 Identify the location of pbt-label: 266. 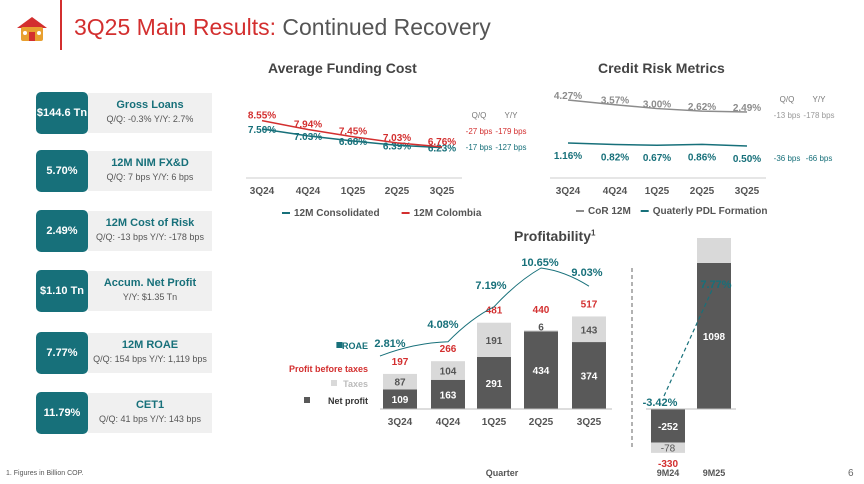
(448, 349).